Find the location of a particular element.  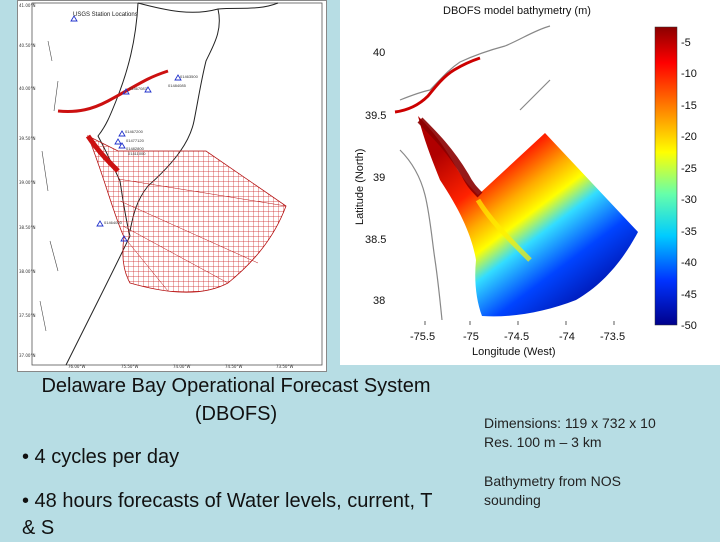

bullet-cycles: • 4 cycles per day is located at coordinates (101, 457).